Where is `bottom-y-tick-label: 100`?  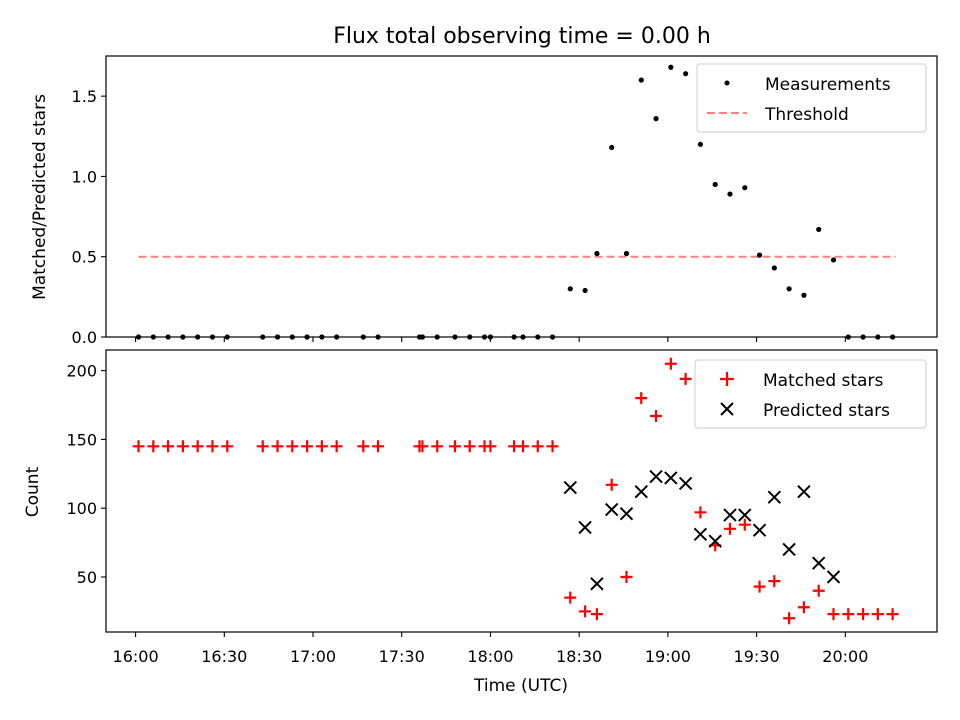
bottom-y-tick-label: 100 is located at coordinates (81, 508).